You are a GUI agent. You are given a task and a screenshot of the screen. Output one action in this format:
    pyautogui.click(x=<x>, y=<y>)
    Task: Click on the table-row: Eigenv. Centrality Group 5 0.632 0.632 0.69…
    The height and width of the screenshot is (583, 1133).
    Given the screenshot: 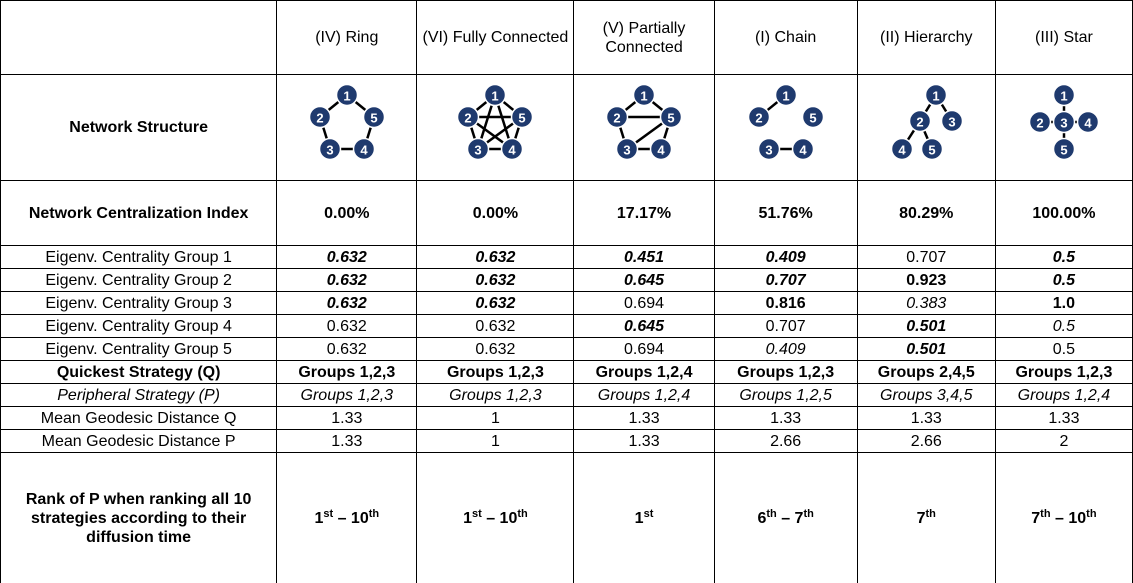 What is the action you would take?
    pyautogui.click(x=566, y=349)
    